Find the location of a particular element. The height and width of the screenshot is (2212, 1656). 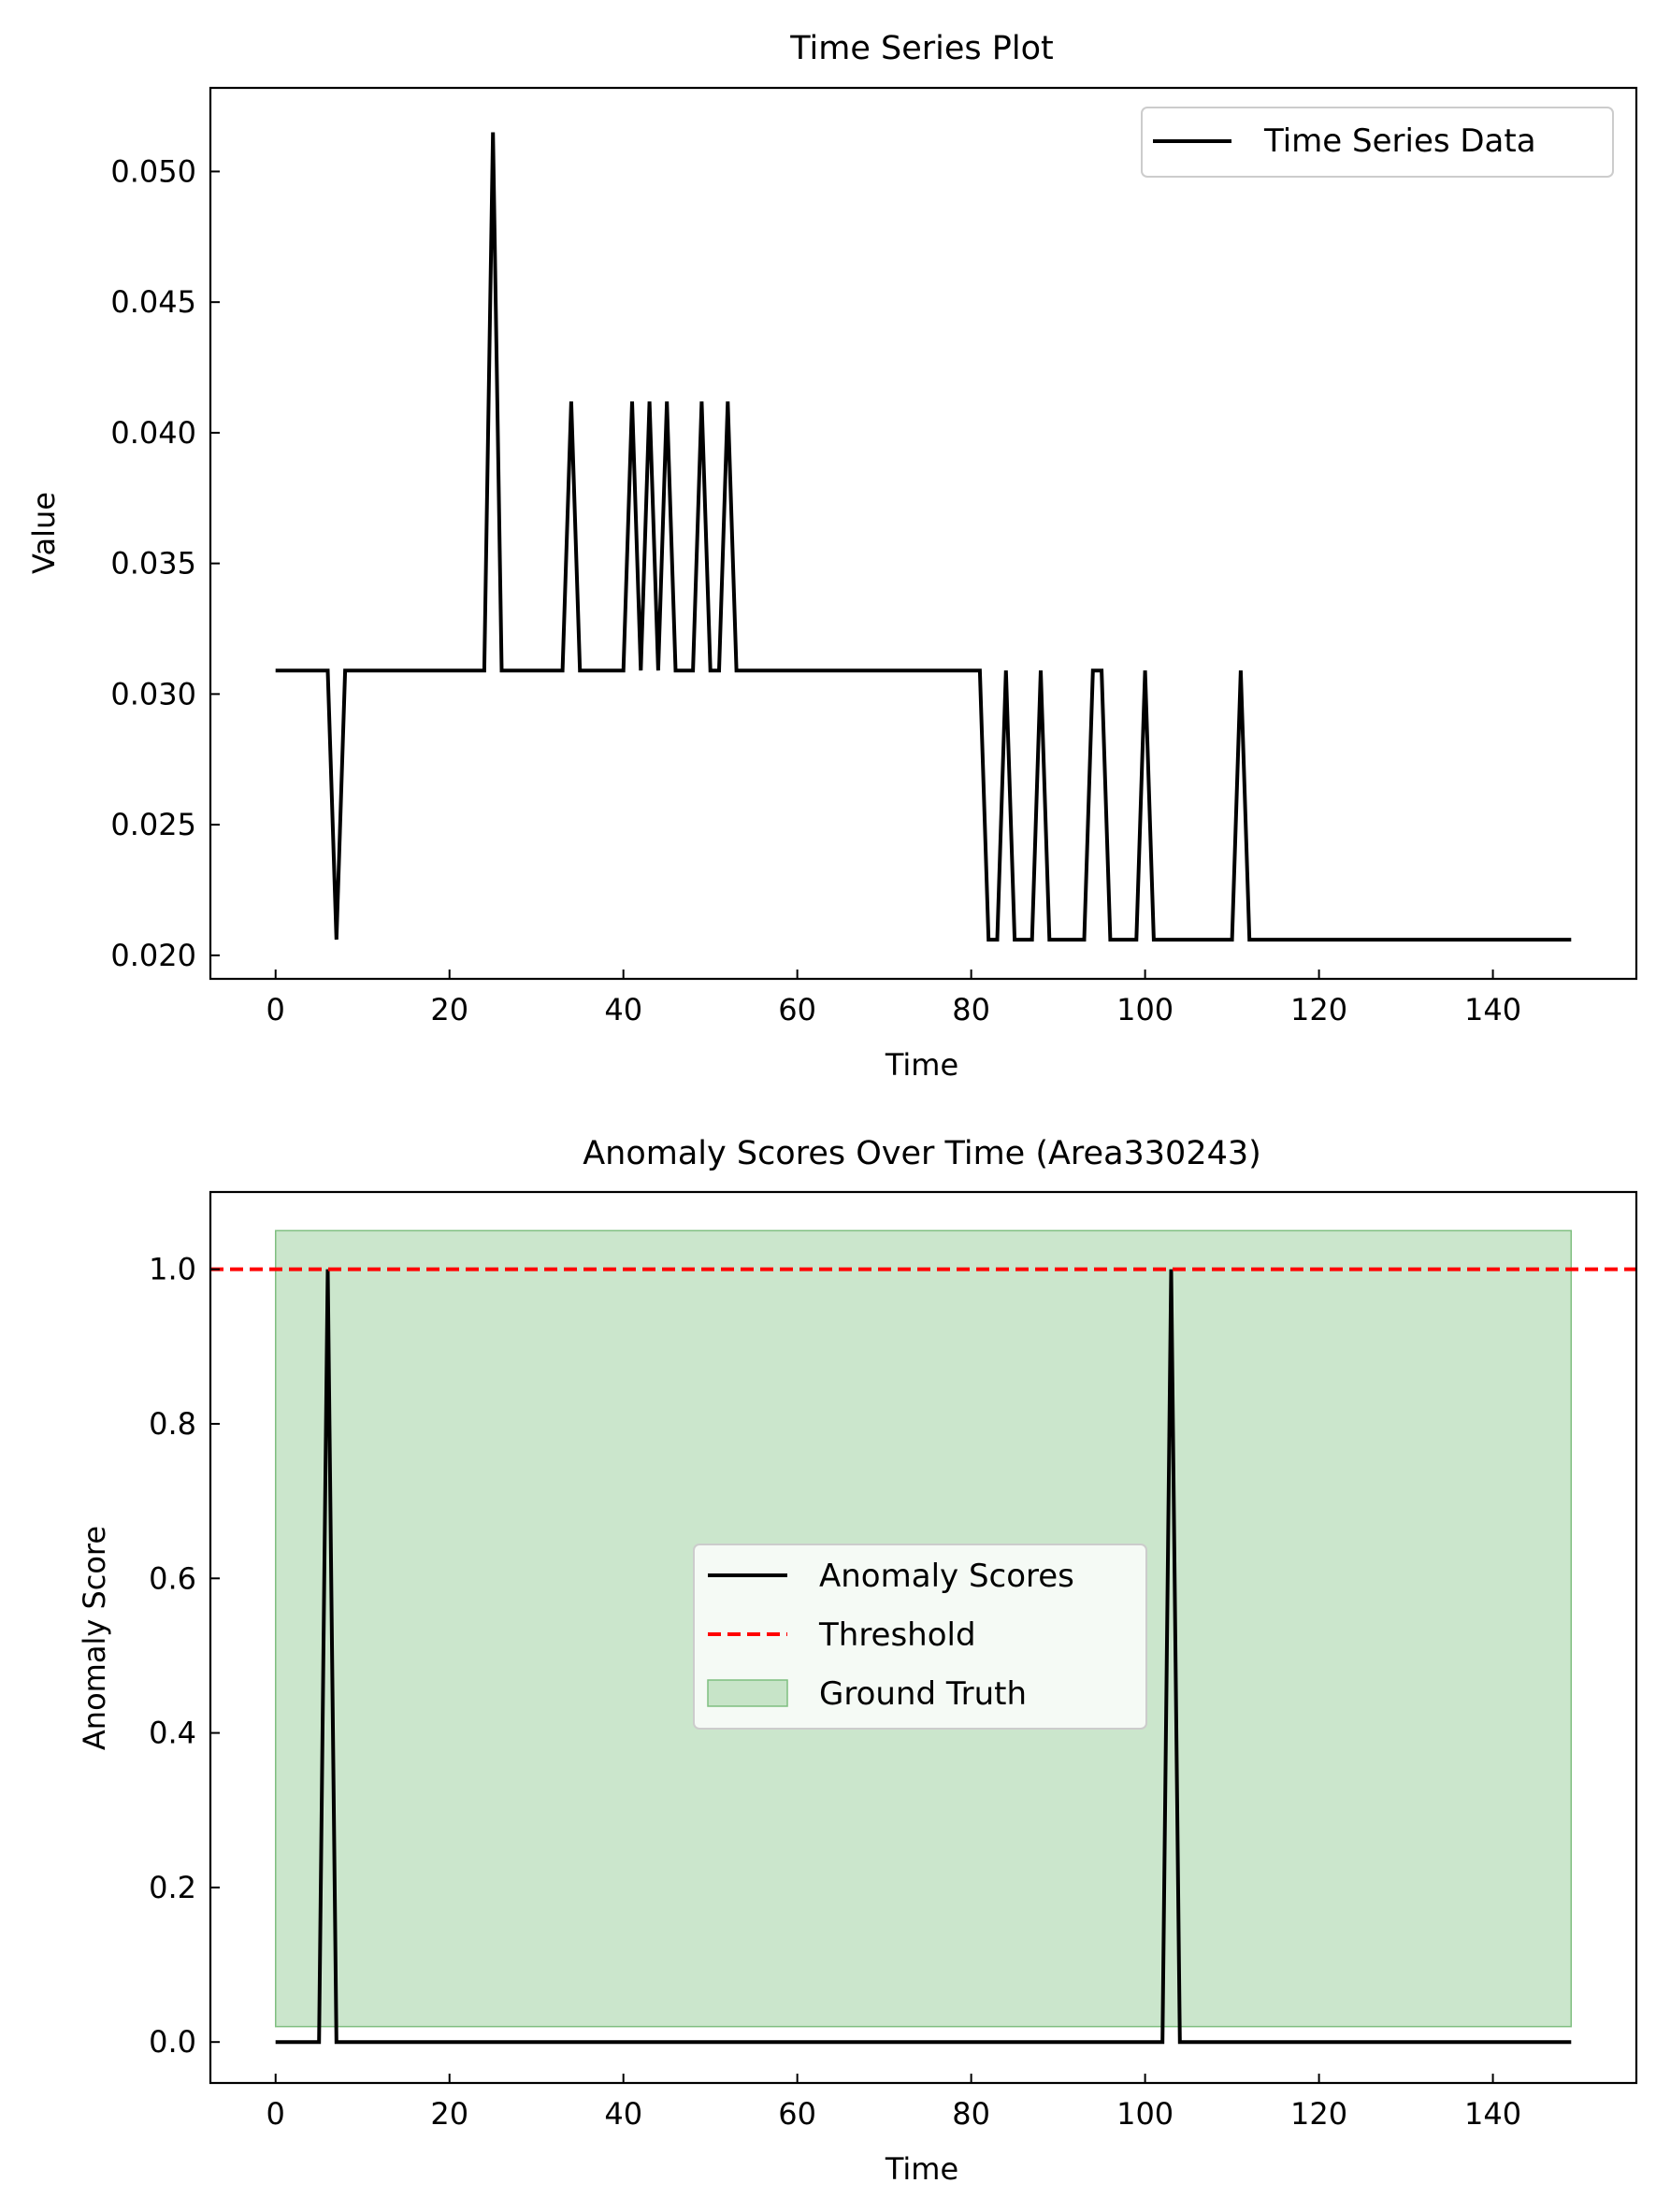

legend-swatch-ground-truth is located at coordinates (747, 1693).